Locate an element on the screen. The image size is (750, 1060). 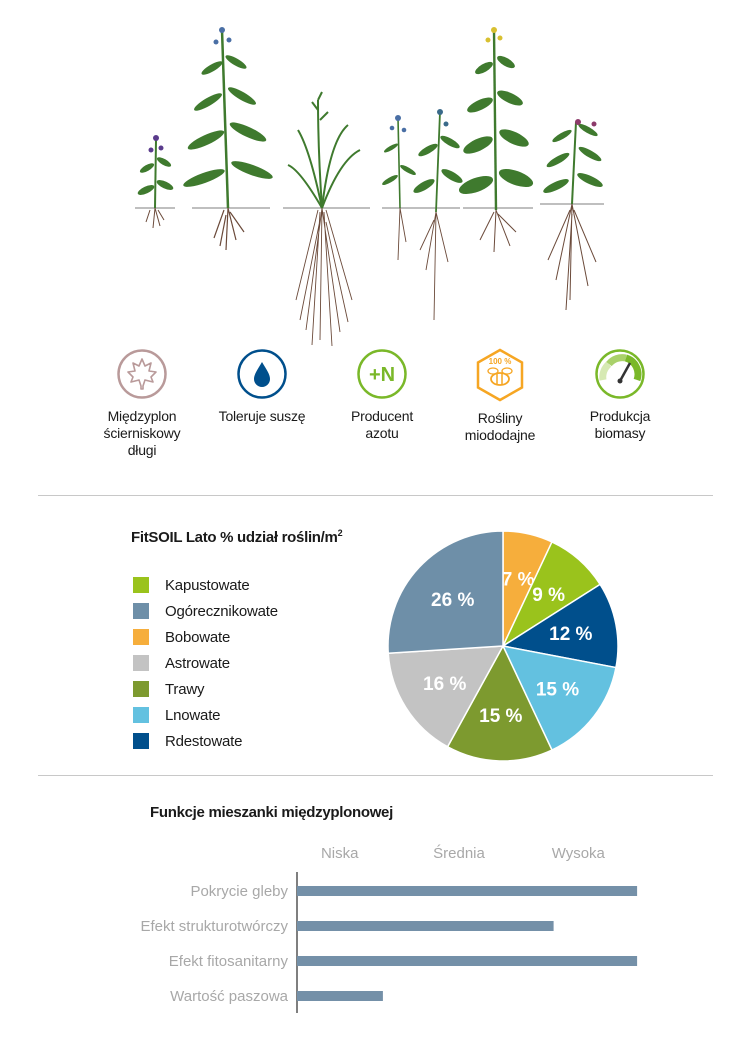
bar-category-label: Efekt strukturotwórczy is located at coordinates (214, 926).